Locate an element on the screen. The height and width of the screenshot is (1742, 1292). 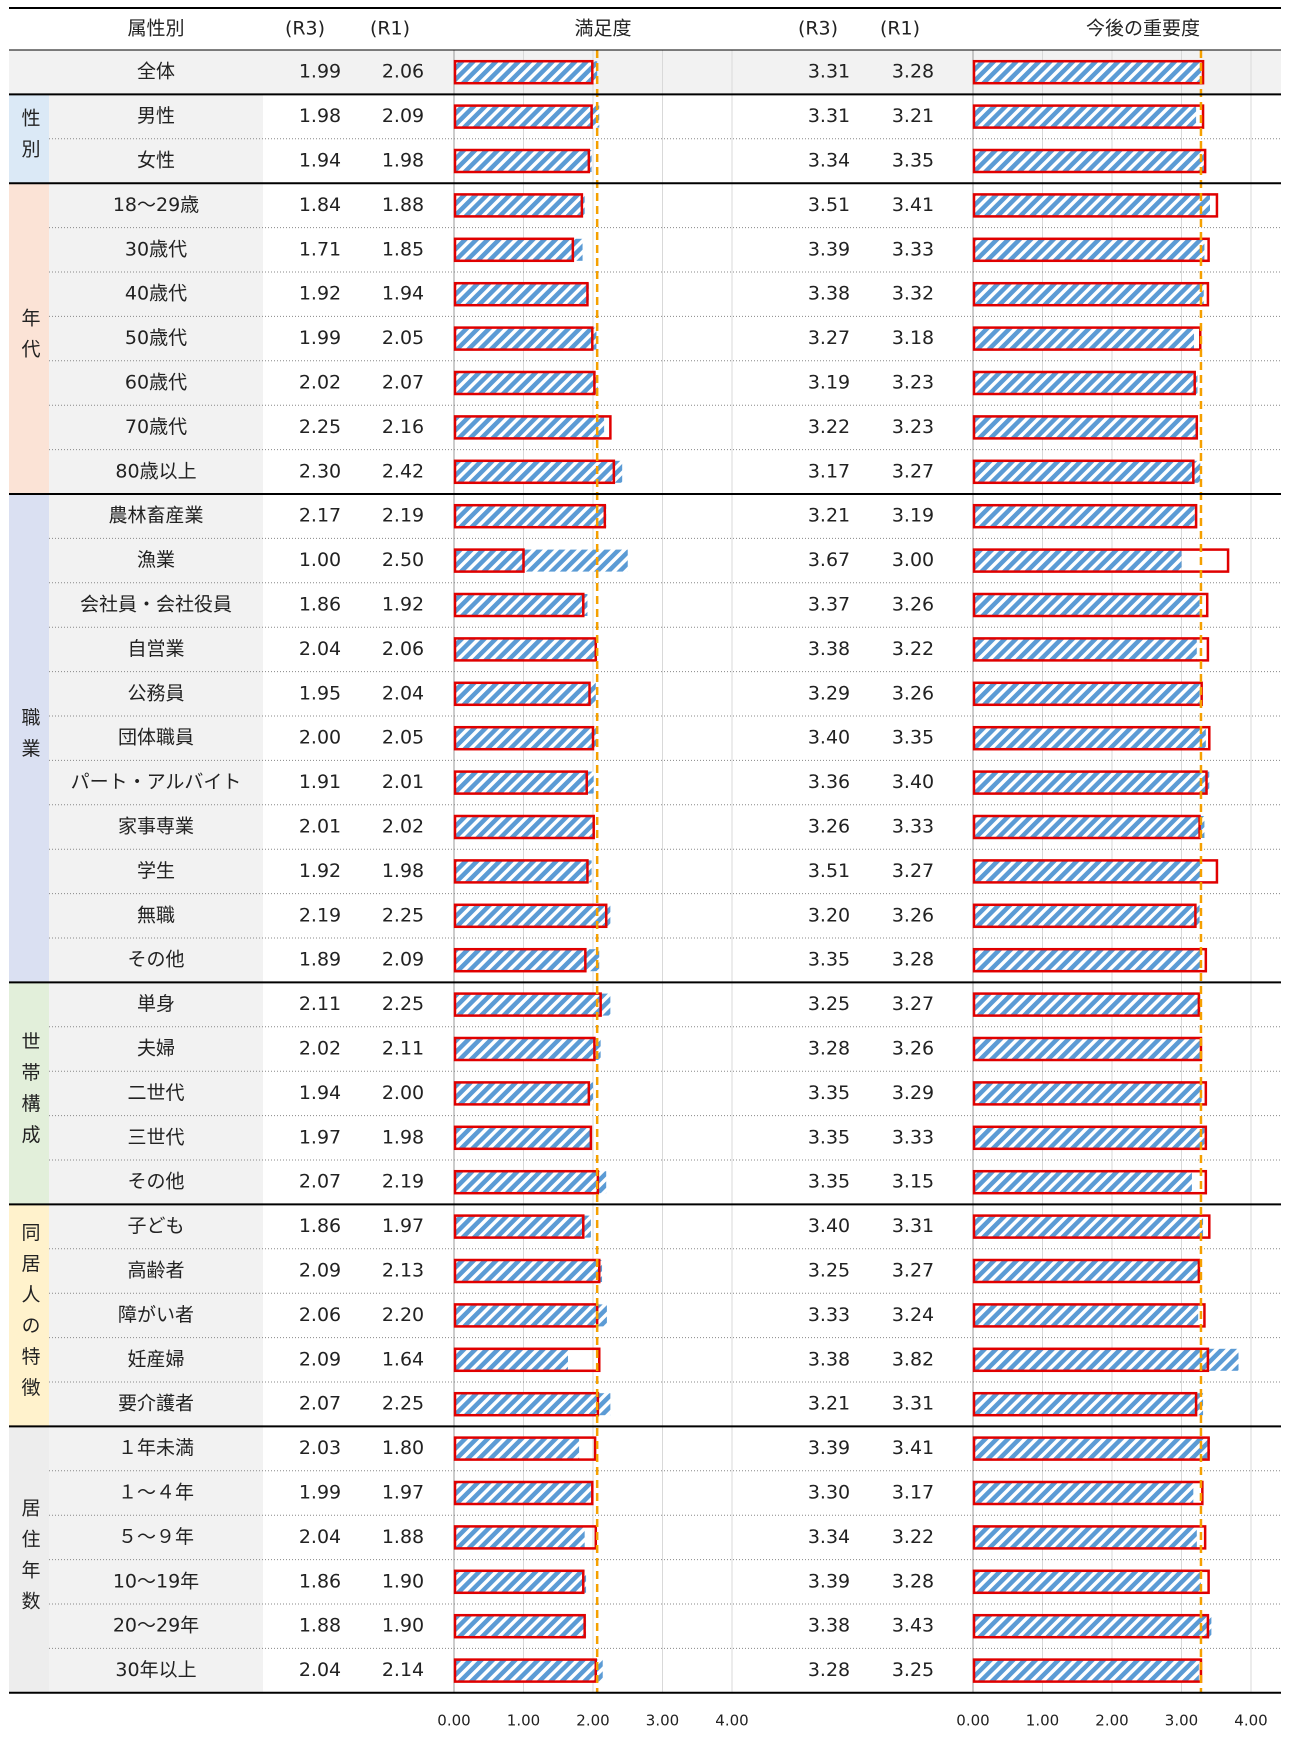
group-label: 職業 is located at coordinates (30, 738).